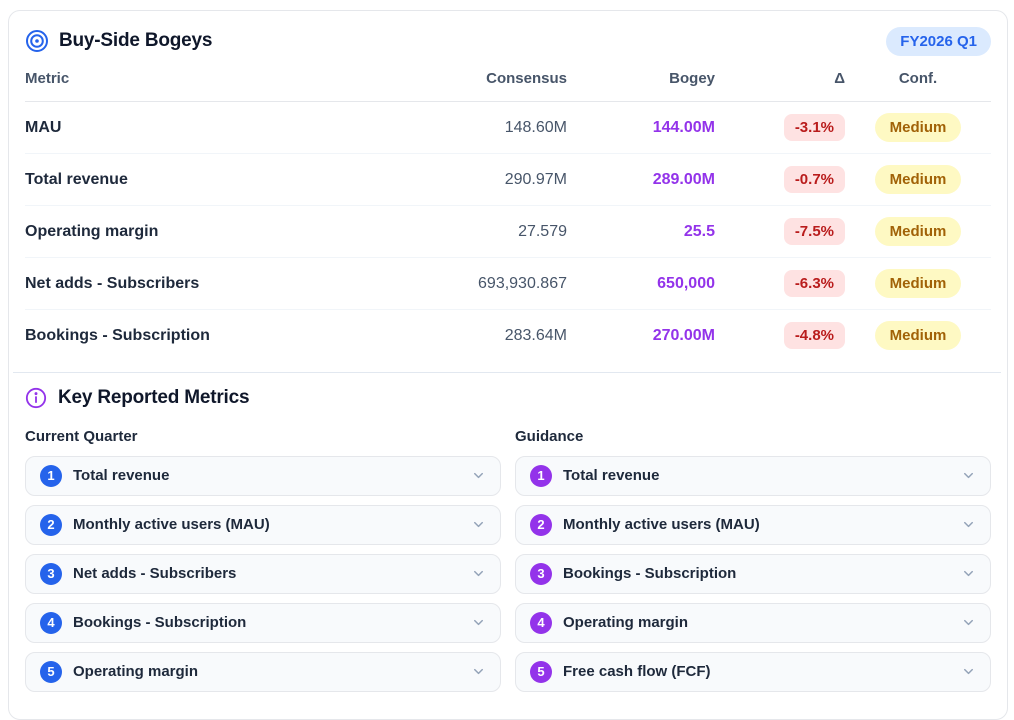 This screenshot has width=1014, height=720. I want to click on page-title: Buy-Side Bogeys, so click(136, 40).